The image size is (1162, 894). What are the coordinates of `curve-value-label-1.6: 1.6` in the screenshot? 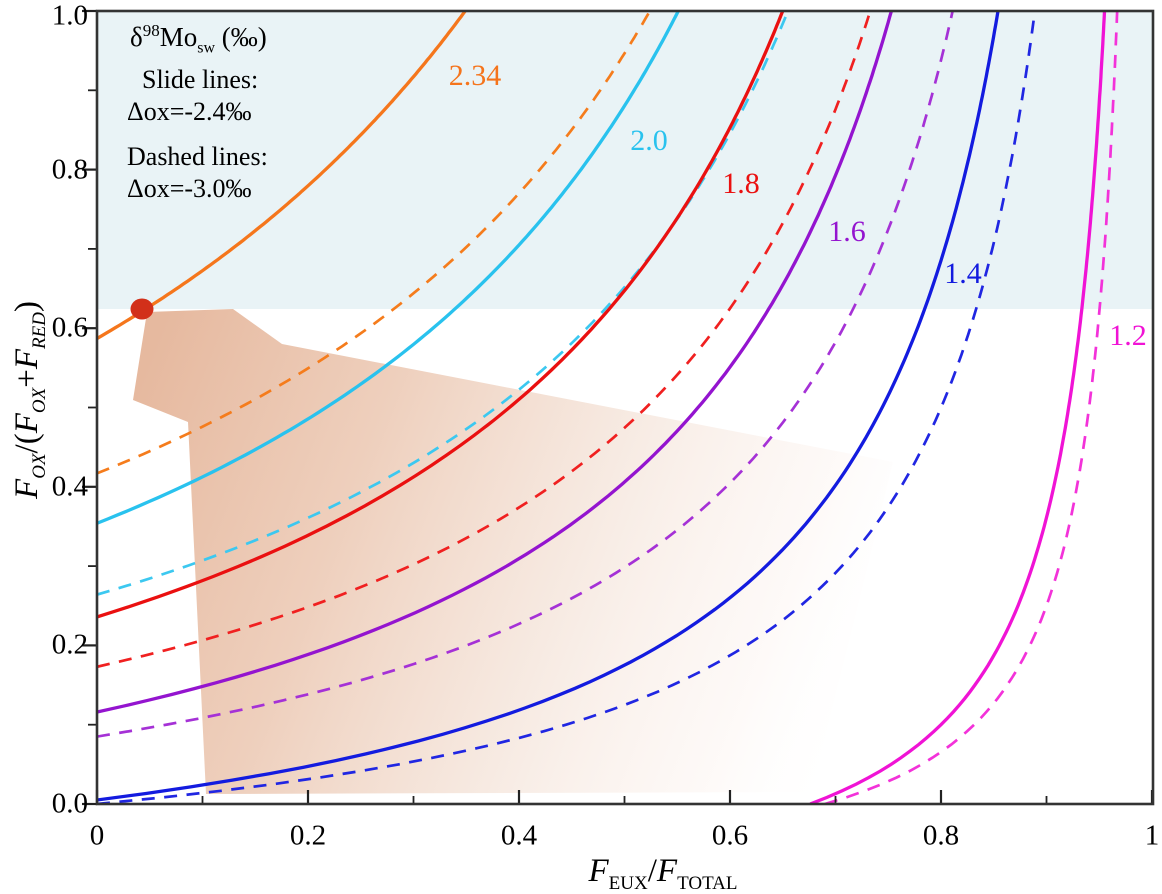 It's located at (847, 231).